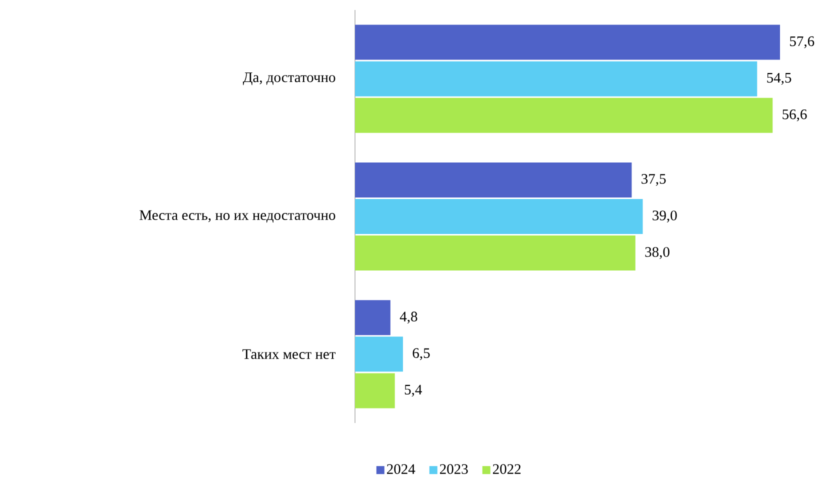  Describe the element at coordinates (779, 78) in the screenshot. I see `data-label: 54,5` at that location.